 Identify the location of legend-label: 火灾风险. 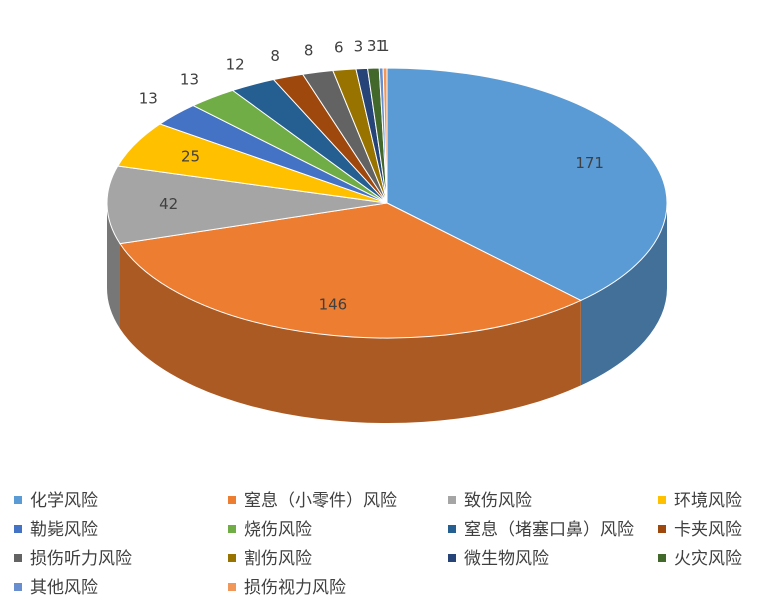
(708, 559).